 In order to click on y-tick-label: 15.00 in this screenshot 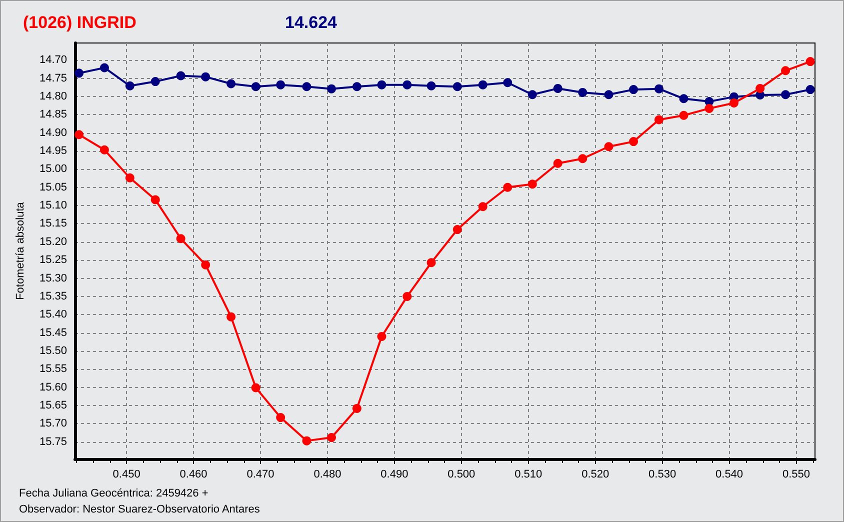, I will do `click(53, 169)`.